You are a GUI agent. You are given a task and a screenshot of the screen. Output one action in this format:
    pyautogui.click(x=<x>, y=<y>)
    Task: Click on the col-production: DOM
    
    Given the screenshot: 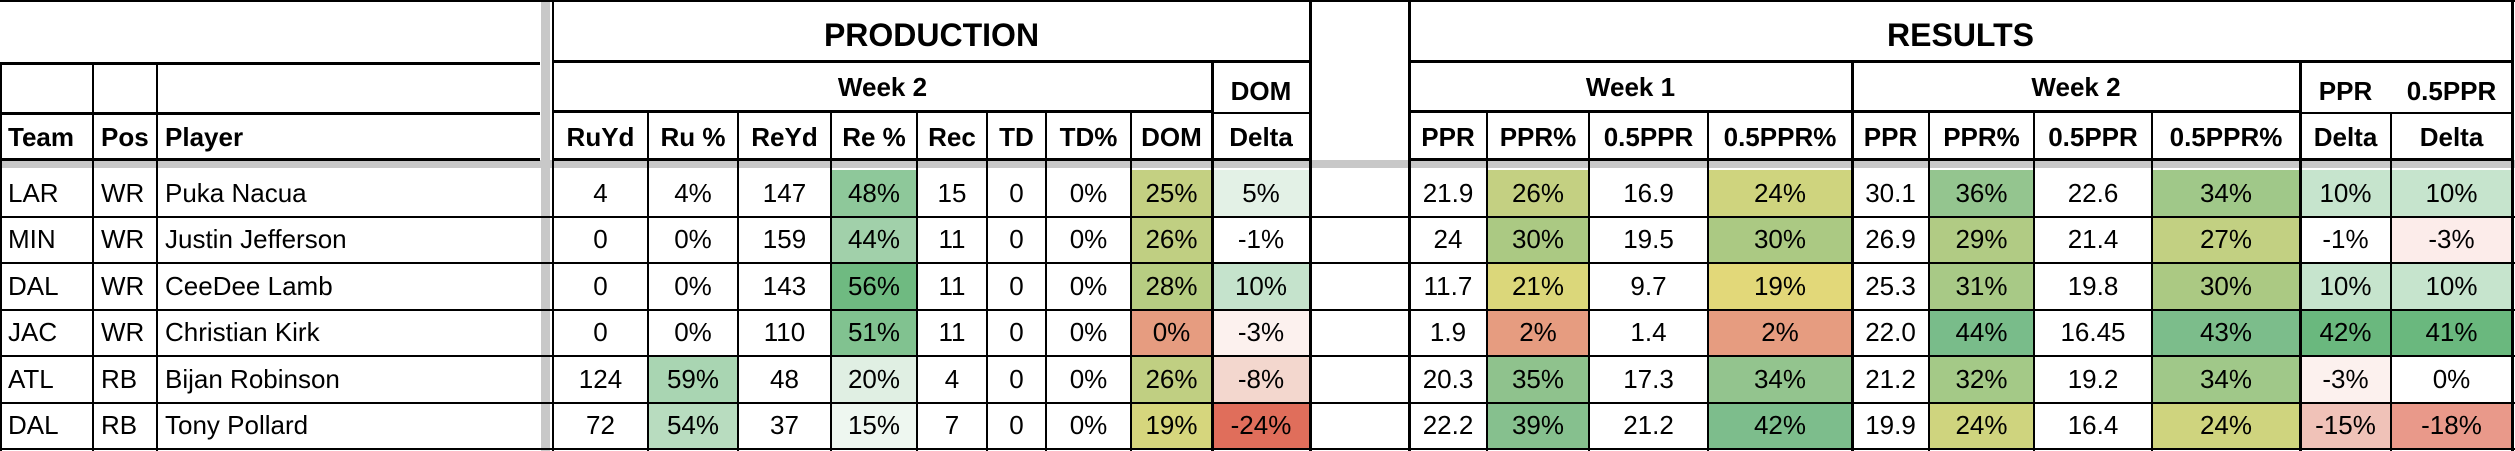 What is the action you would take?
    pyautogui.click(x=1171, y=137)
    